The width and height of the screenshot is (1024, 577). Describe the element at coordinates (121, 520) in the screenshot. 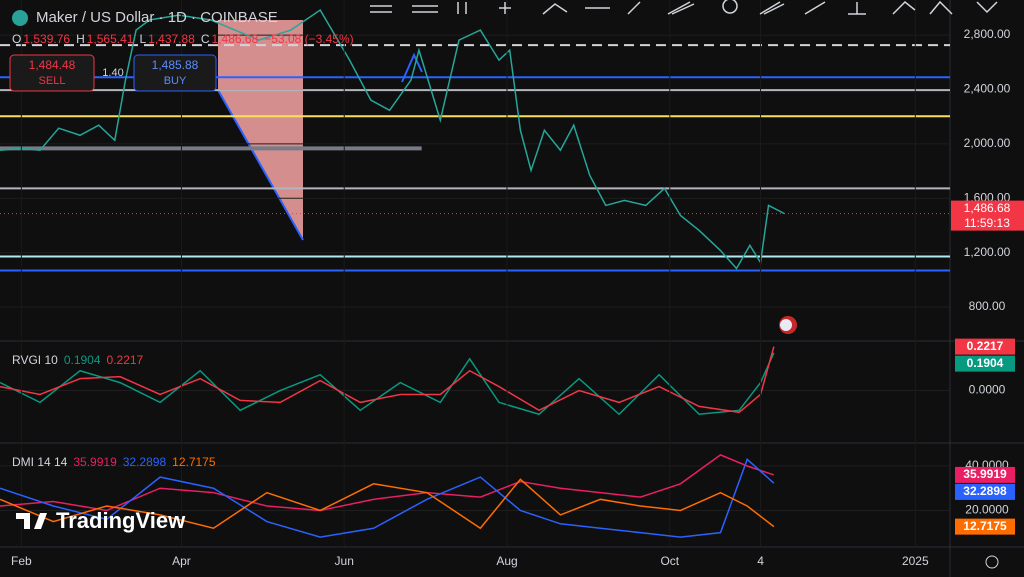

I see `logo: TradingView` at that location.